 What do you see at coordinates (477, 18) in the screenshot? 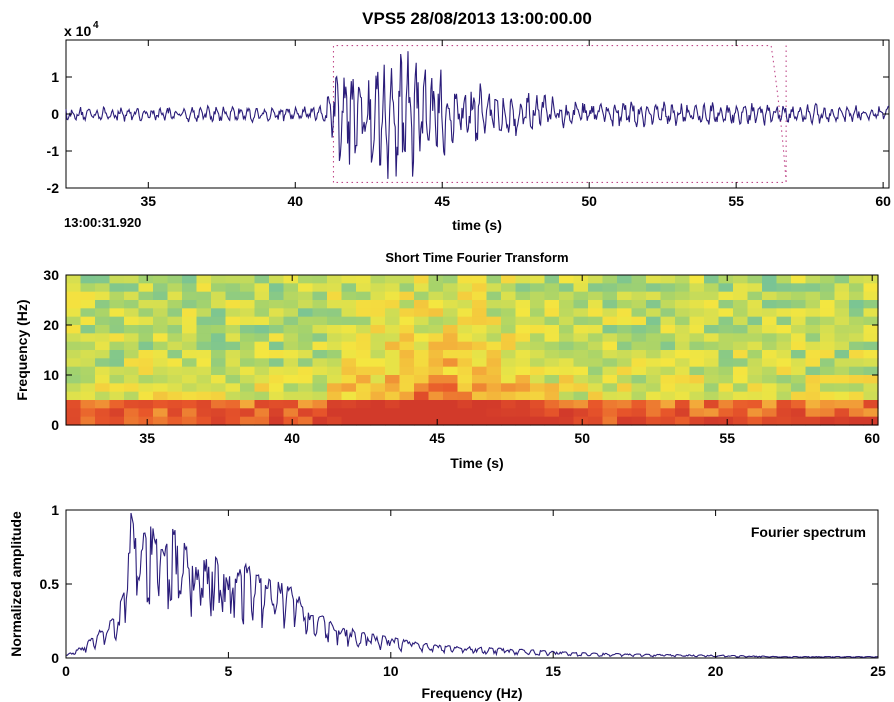
I see `waveform-title: VPS5 28/08/2013 13:00:00.00` at bounding box center [477, 18].